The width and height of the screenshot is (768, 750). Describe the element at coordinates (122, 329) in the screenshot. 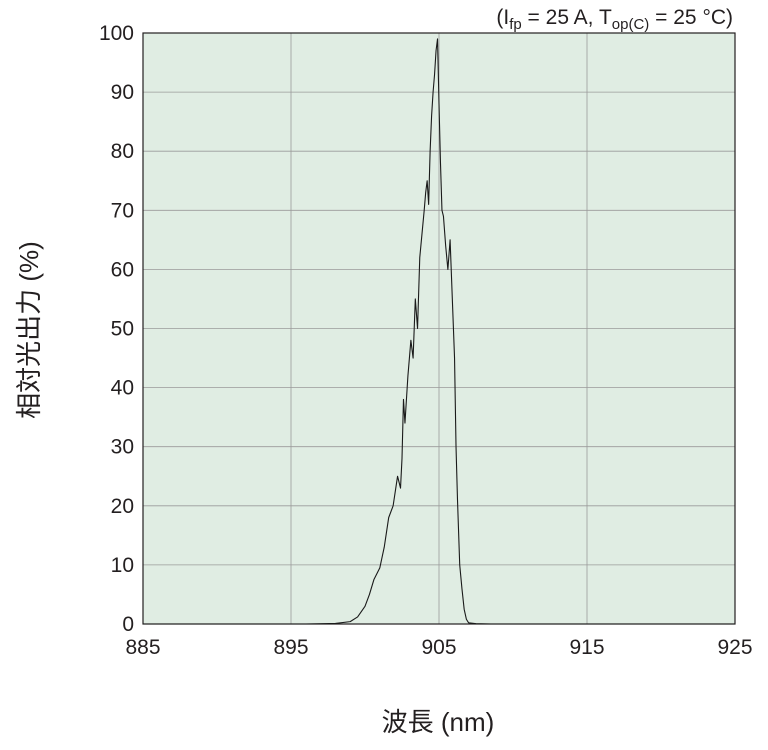

I see `y-tick-label: 50` at that location.